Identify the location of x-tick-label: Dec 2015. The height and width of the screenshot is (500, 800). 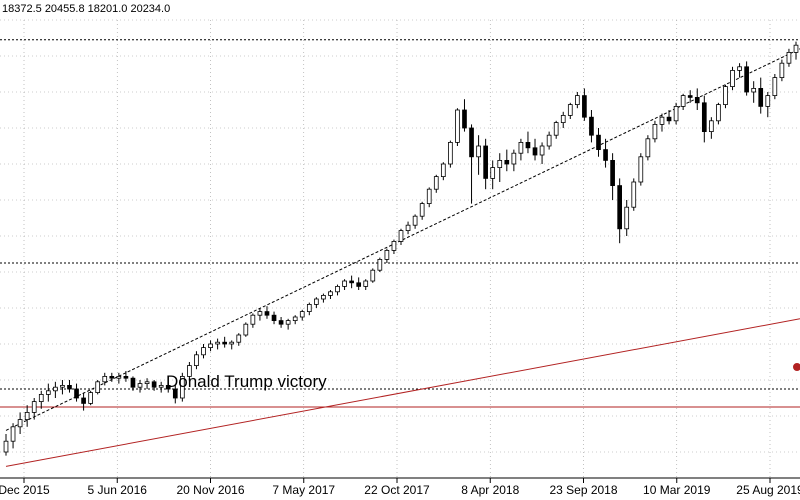
(25, 490).